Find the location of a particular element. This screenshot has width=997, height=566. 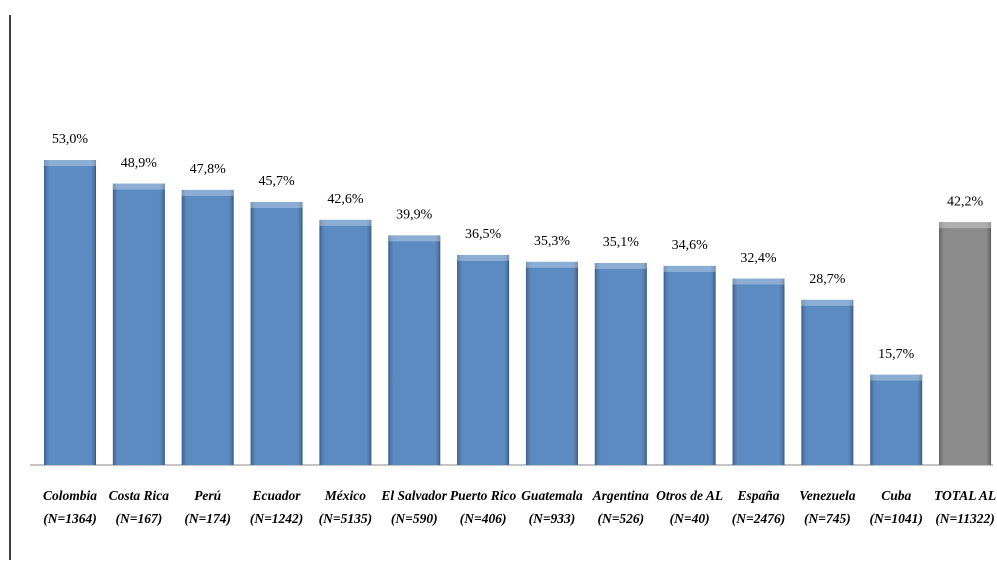

x-tick-label: (N=2476) is located at coordinates (758, 518).